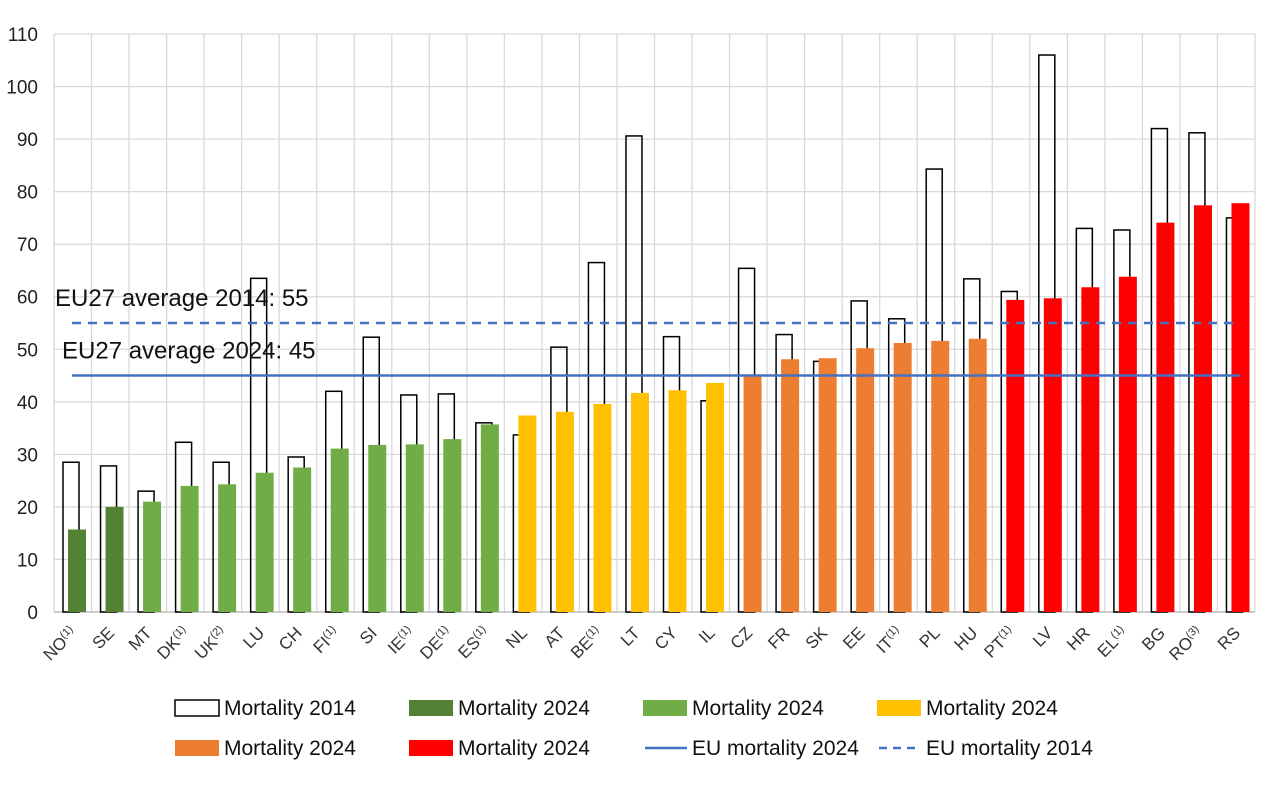 Image resolution: width=1280 pixels, height=795 pixels. I want to click on x-tick-label: DE(1), so click(436, 643).